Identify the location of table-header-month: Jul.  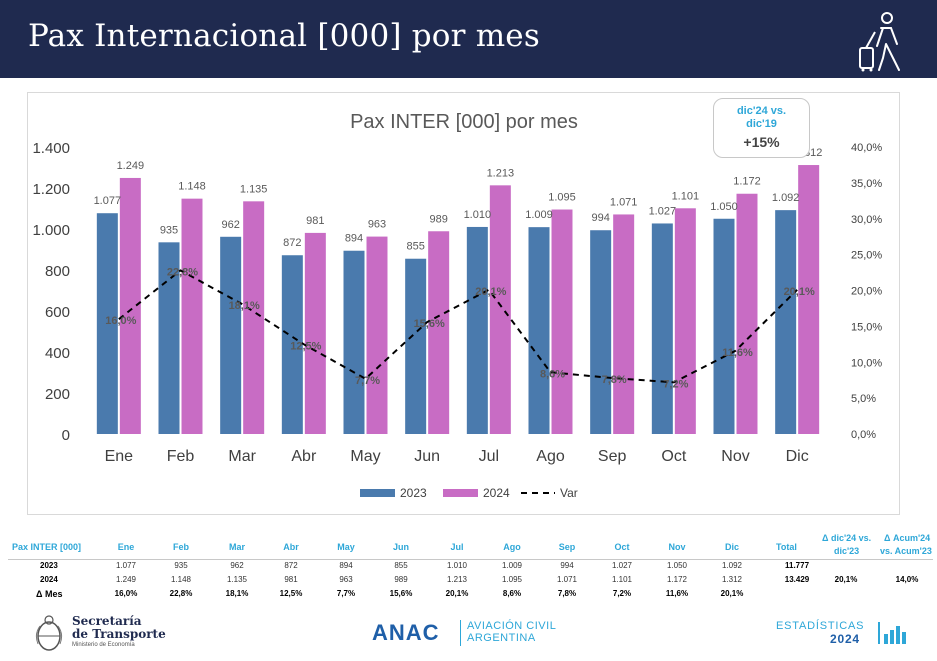
(457, 547).